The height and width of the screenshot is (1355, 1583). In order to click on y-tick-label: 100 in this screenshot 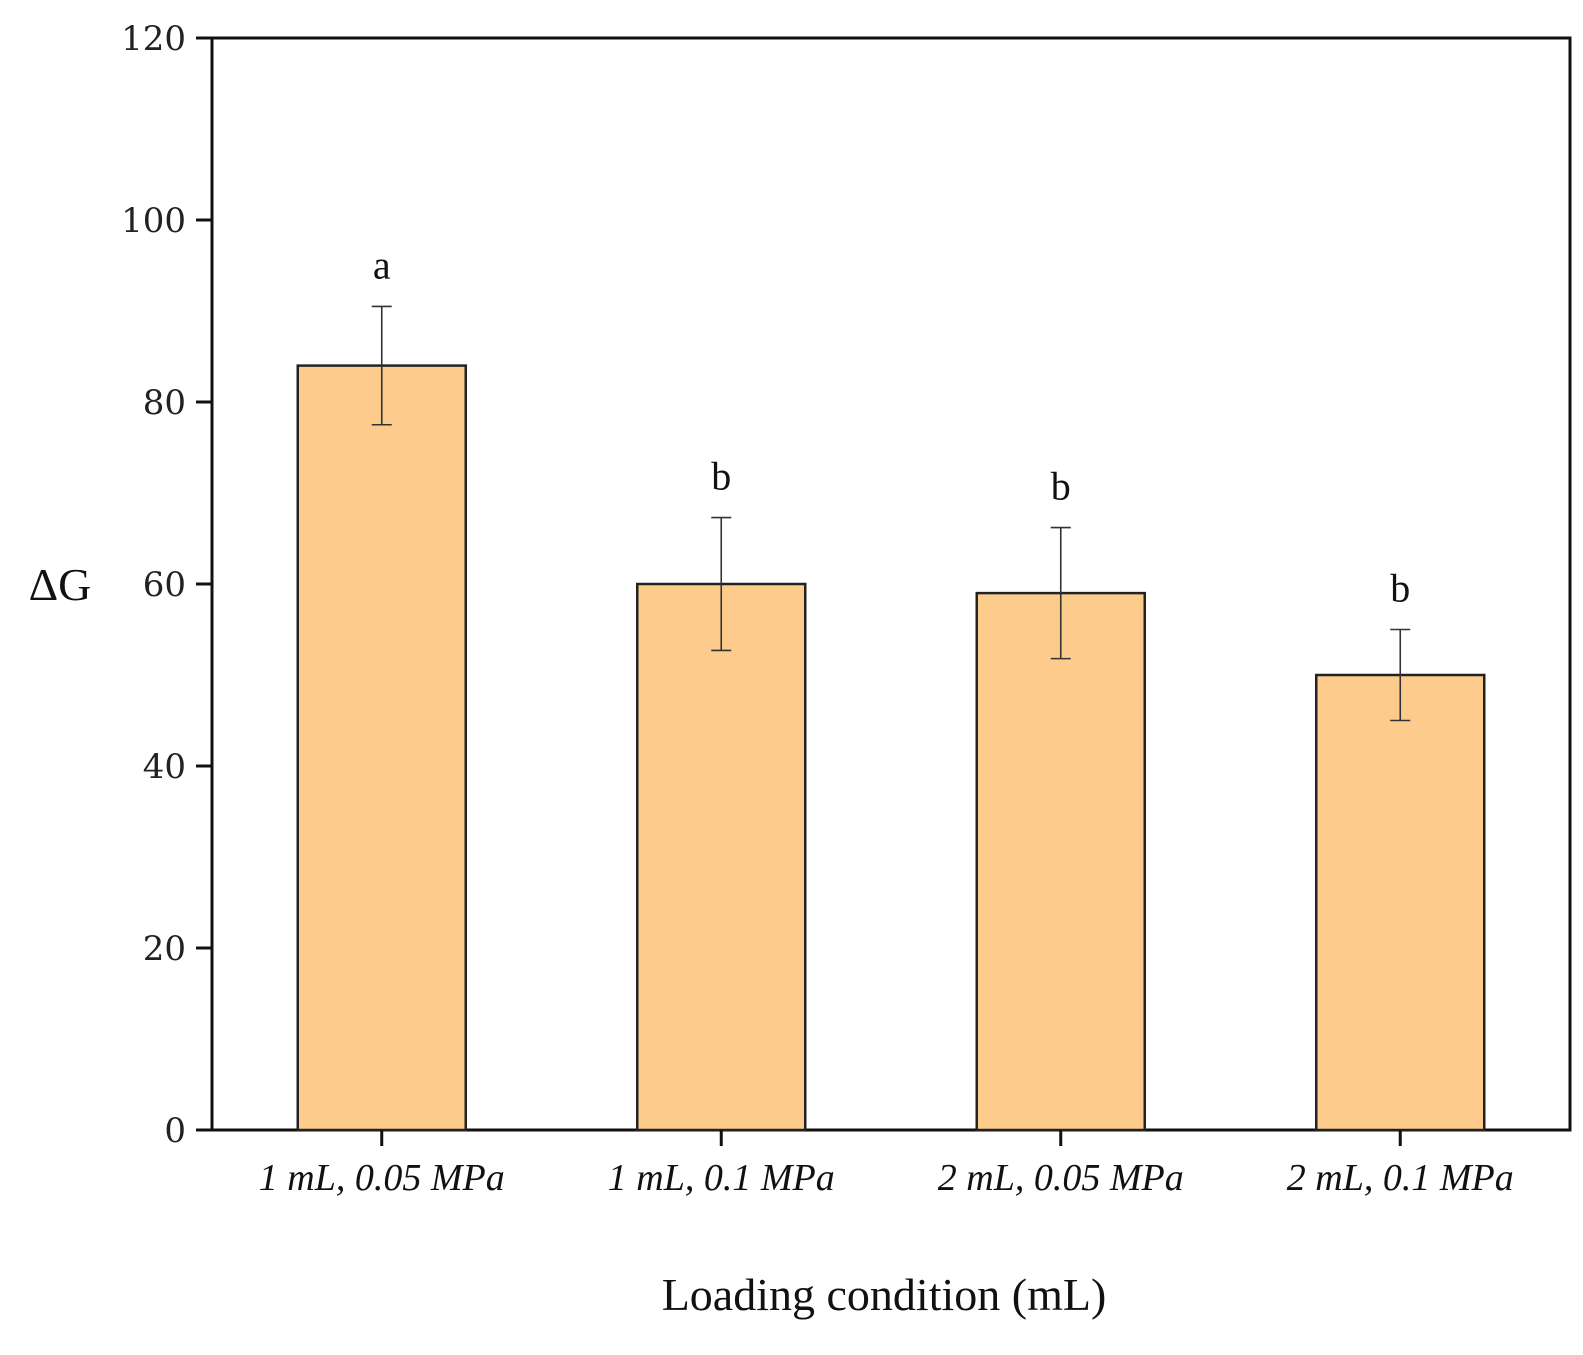, I will do `click(153, 221)`.